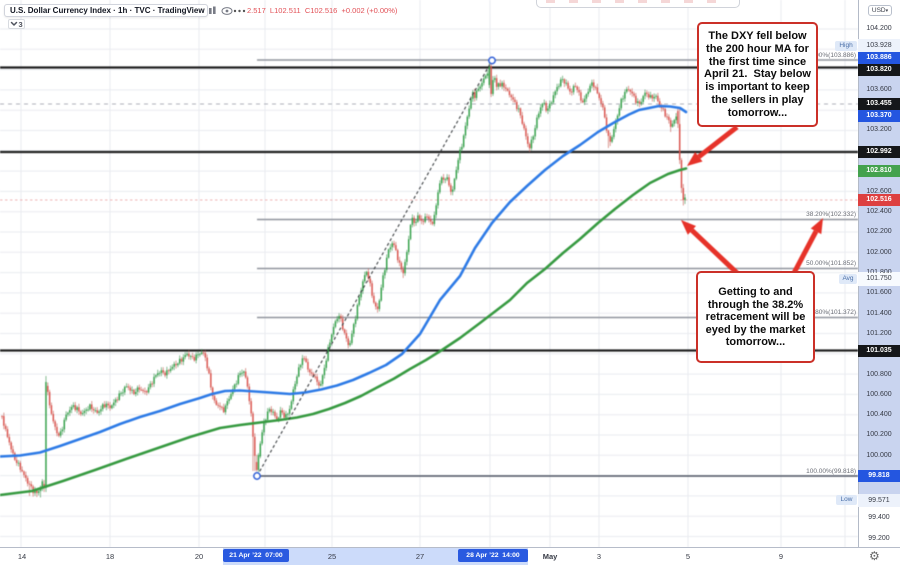 The image size is (900, 569). Describe the element at coordinates (21, 24) in the screenshot. I see `svg-text: 3` at that location.